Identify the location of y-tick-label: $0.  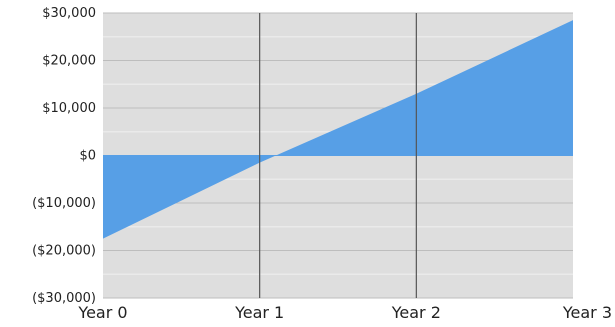
(87, 156).